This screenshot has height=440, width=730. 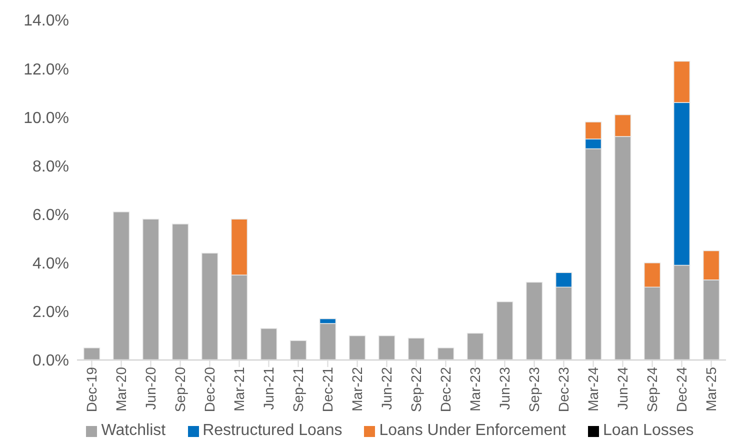 What do you see at coordinates (92, 389) in the screenshot?
I see `x-tick-label: Dec-19` at bounding box center [92, 389].